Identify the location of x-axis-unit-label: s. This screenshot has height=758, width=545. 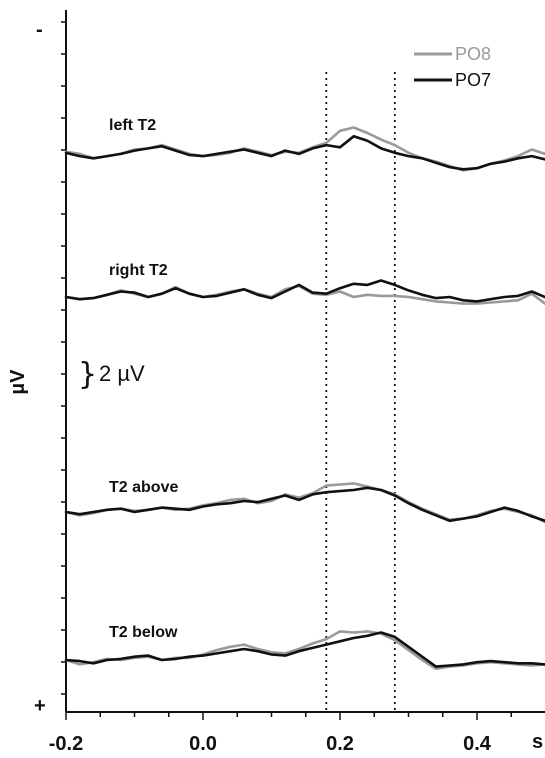
(537, 742).